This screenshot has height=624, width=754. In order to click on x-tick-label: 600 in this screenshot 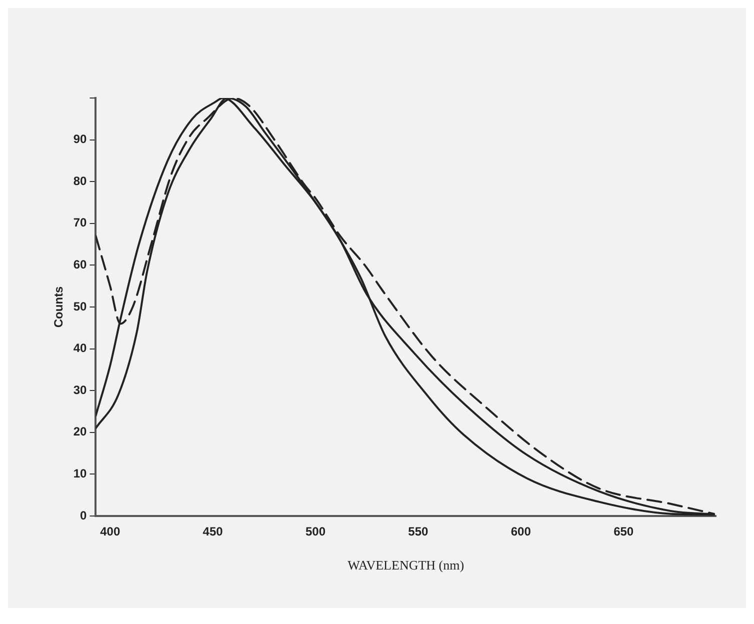, I will do `click(521, 531)`.